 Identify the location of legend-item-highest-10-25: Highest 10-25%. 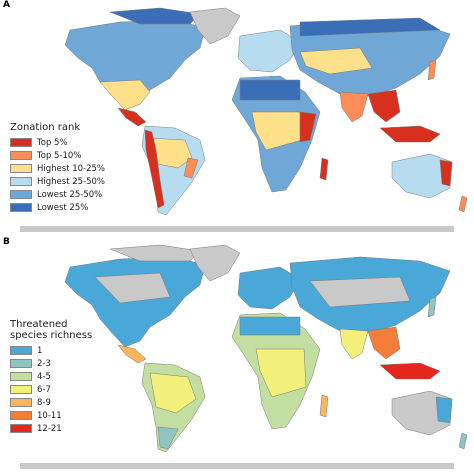
(57, 168).